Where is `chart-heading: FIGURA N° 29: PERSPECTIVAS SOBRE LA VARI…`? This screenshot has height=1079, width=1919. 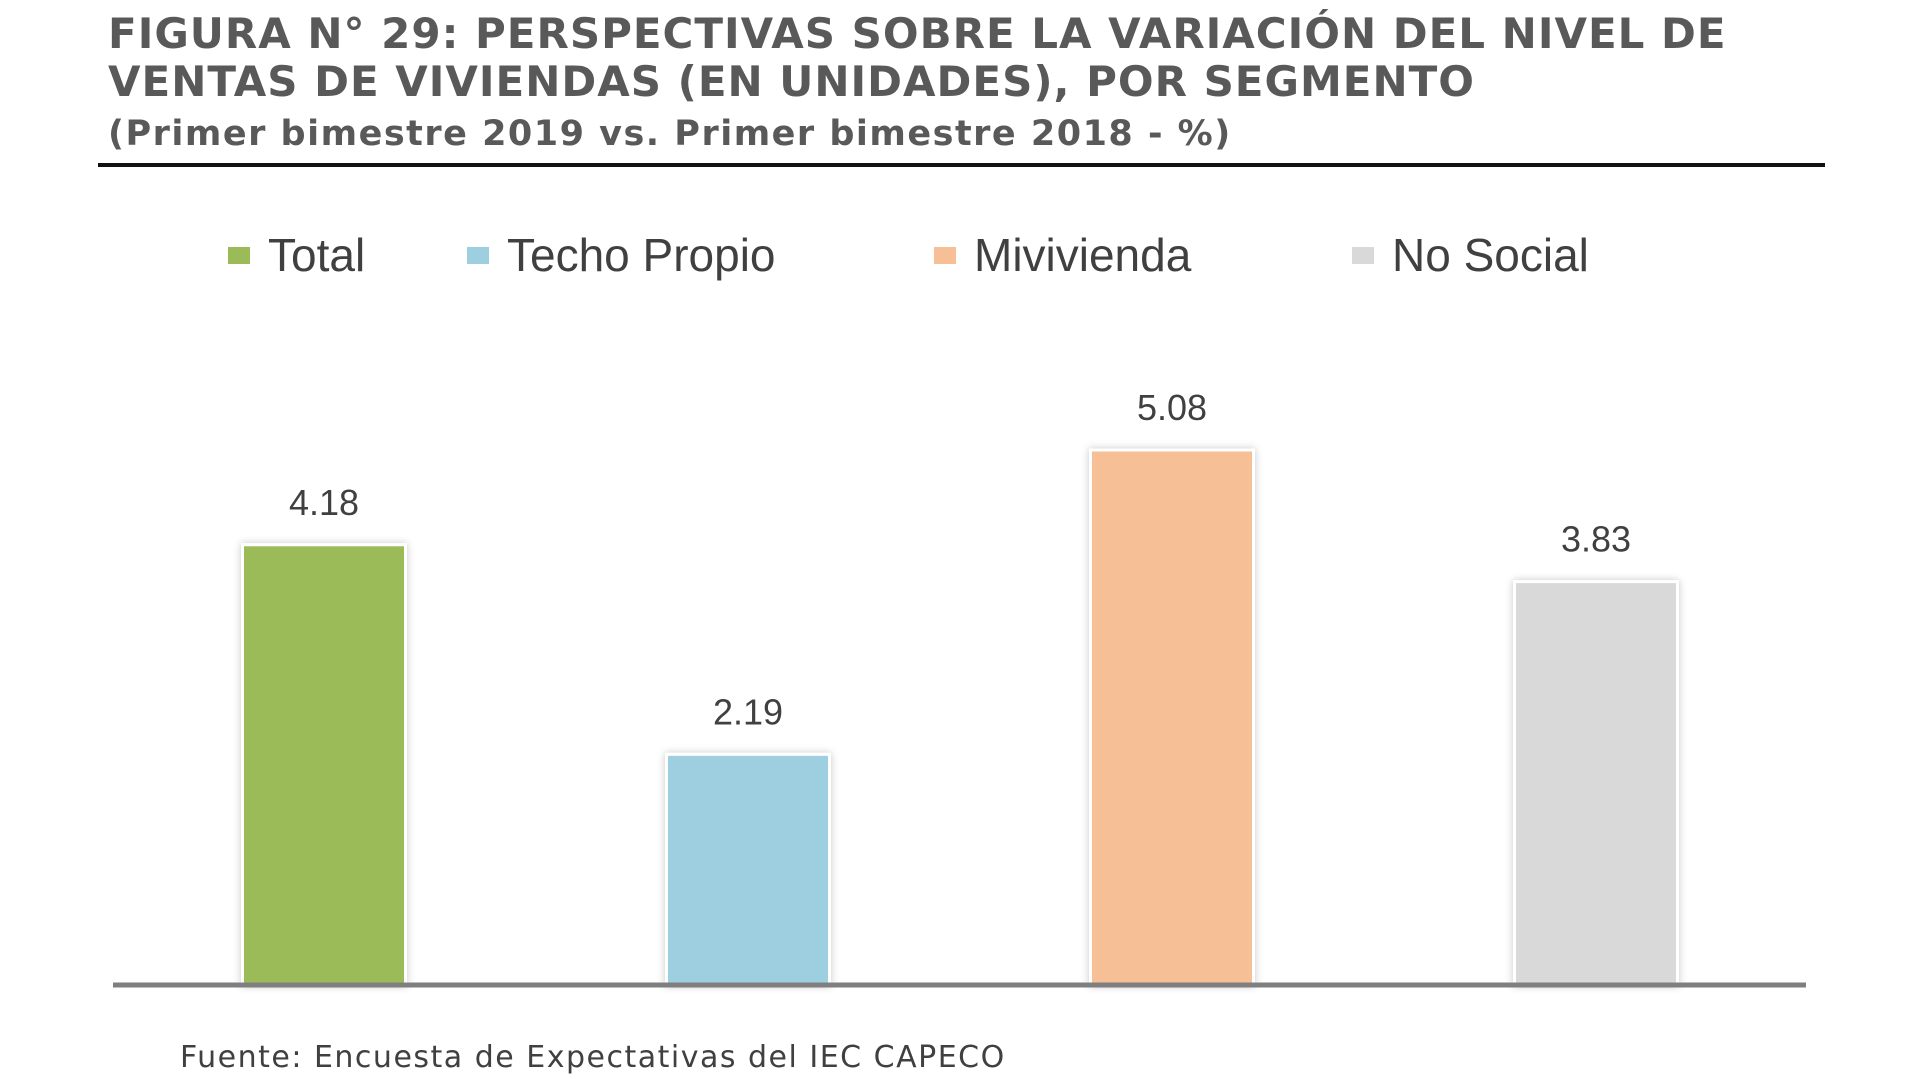
chart-heading: FIGURA N° 29: PERSPECTIVAS SOBRE LA VARI… is located at coordinates (968, 83).